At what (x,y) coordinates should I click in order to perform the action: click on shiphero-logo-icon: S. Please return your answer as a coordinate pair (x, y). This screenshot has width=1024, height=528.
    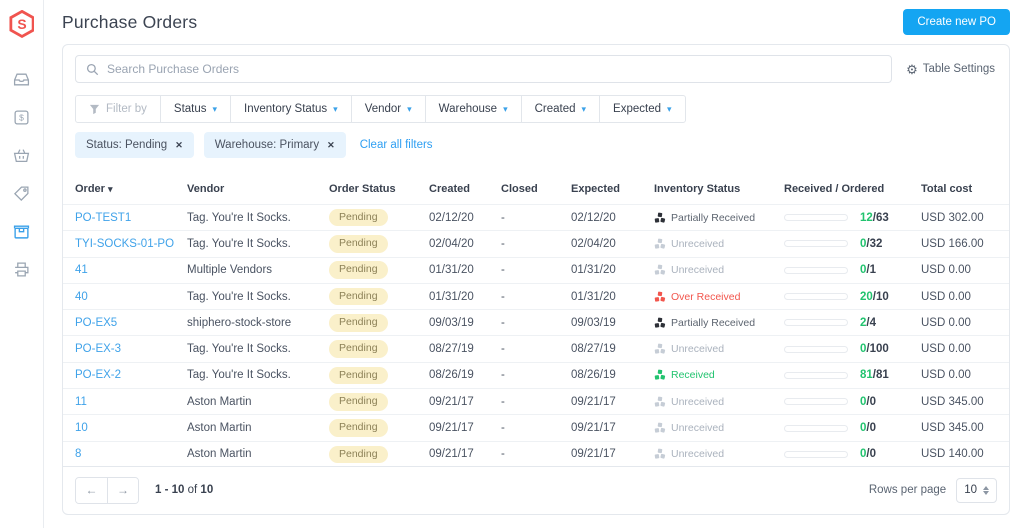
    Looking at the image, I should click on (21, 24).